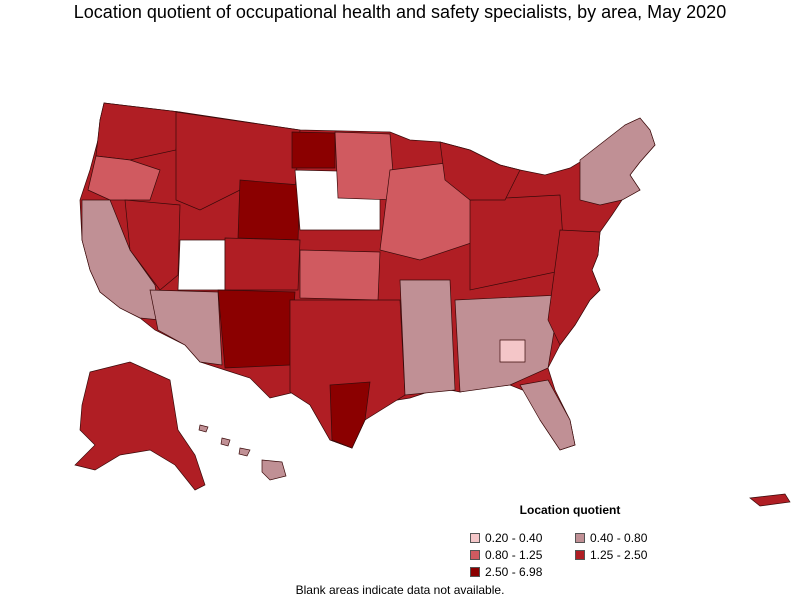  What do you see at coordinates (313, 150) in the screenshot?
I see `region-north-dakota` at bounding box center [313, 150].